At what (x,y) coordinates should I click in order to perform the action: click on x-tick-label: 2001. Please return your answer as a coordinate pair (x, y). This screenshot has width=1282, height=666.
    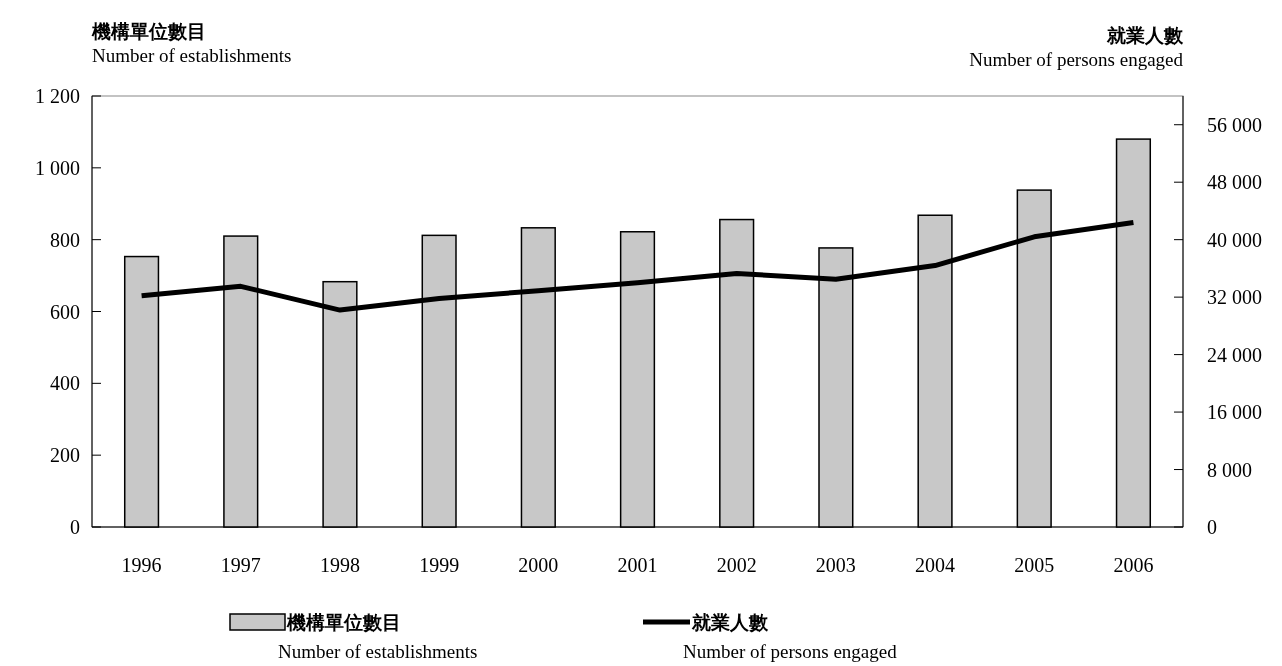
    Looking at the image, I should click on (637, 565).